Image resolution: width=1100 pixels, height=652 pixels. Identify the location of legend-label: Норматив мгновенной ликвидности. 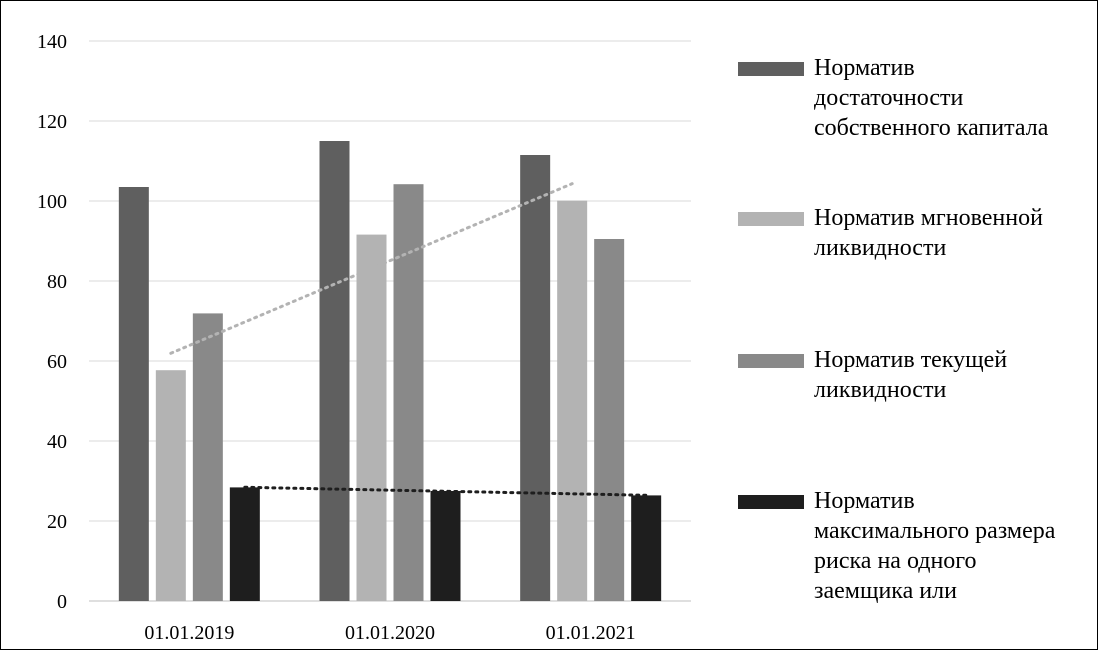
(928, 233).